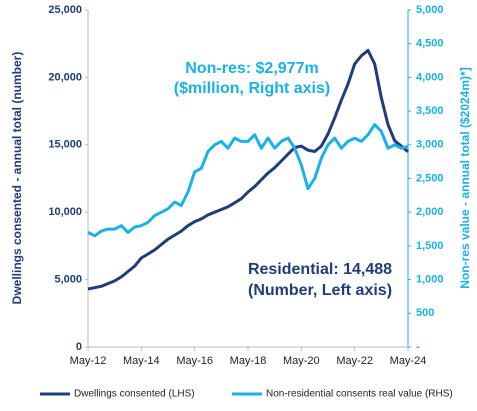  I want to click on x-tick-label: May-18, so click(248, 361).